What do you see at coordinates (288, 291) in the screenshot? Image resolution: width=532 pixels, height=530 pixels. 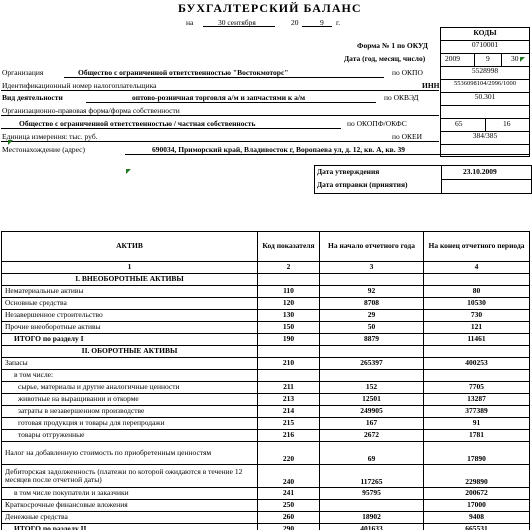 I see `row-code: 110` at bounding box center [288, 291].